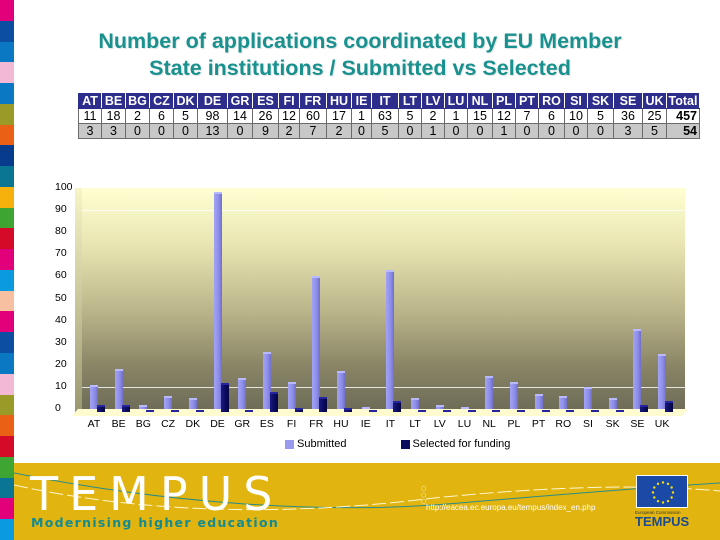  What do you see at coordinates (683, 101) in the screenshot?
I see `table-cell: Total` at bounding box center [683, 101].